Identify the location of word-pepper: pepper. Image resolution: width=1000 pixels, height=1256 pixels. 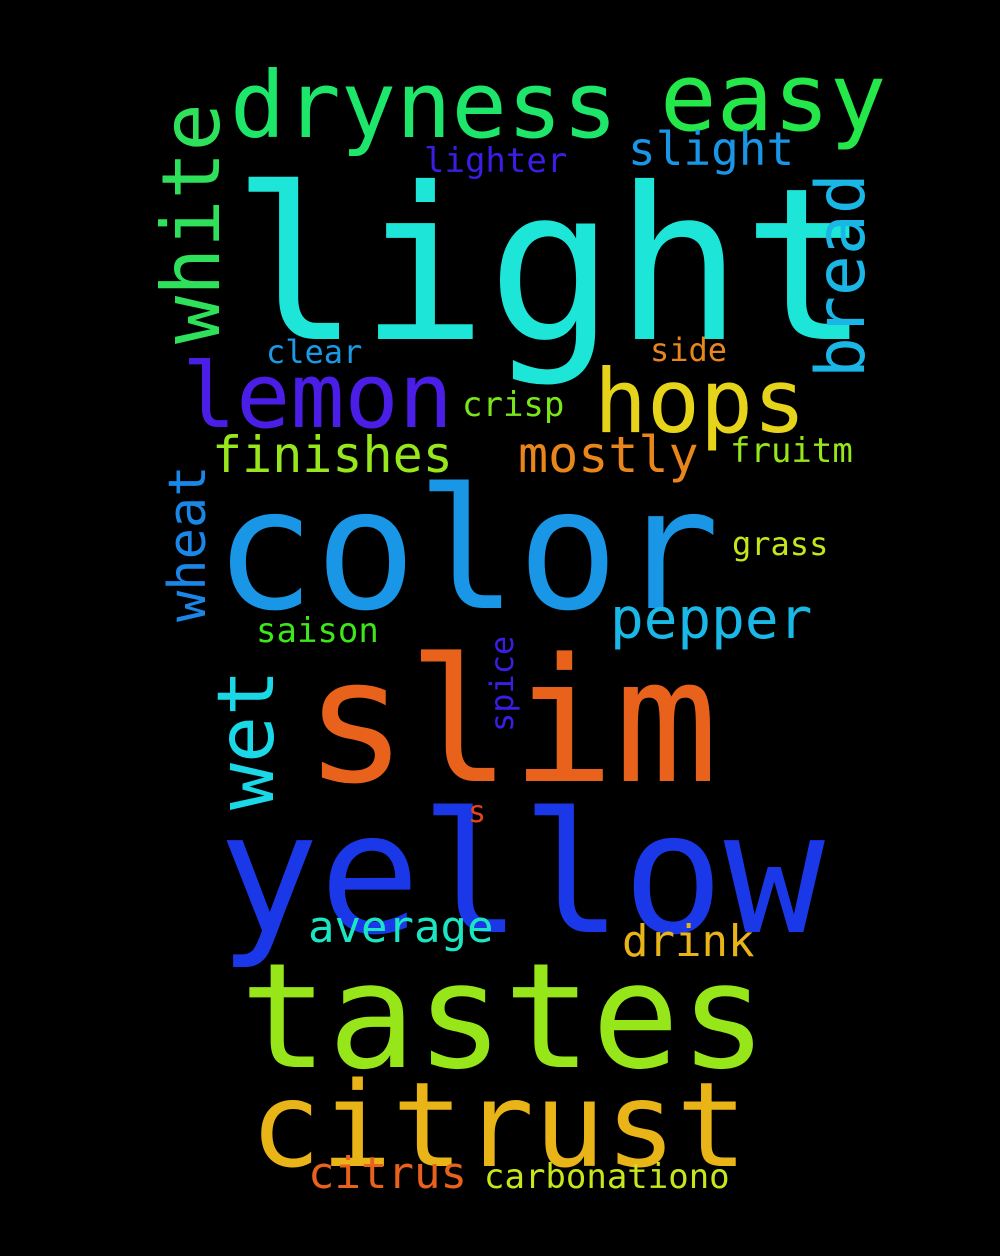
(711, 619).